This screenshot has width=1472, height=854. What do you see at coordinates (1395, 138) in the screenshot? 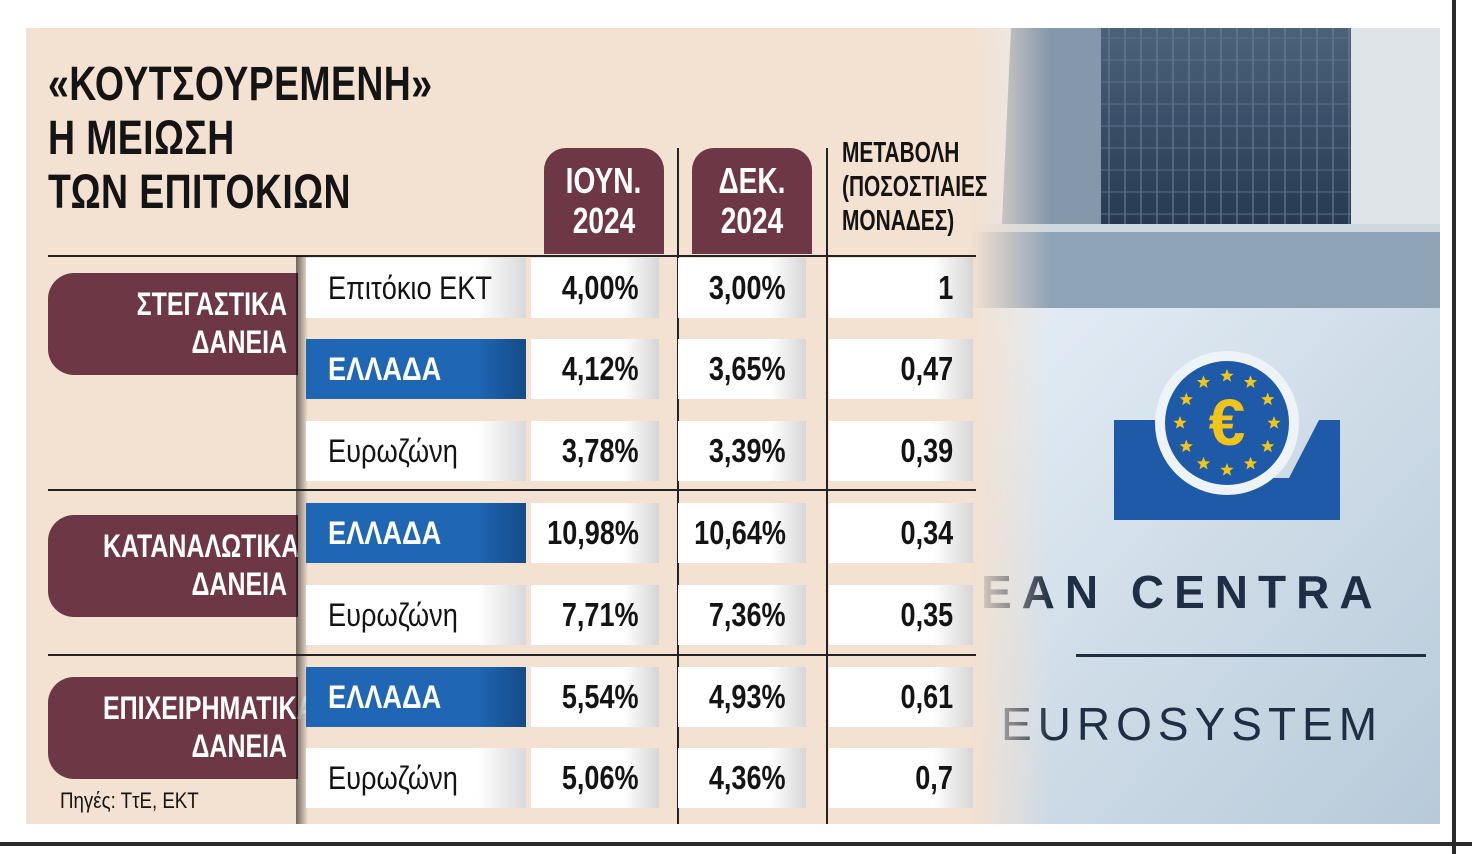
I see `tower-side` at bounding box center [1395, 138].